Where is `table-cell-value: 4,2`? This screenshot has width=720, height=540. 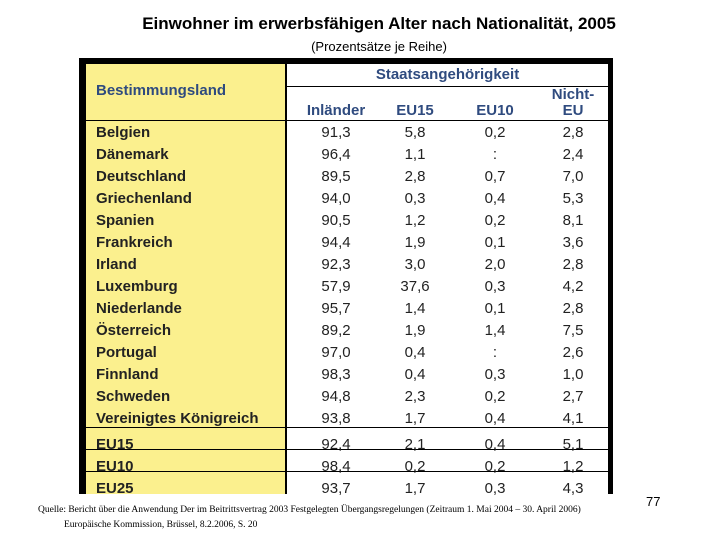
table-cell-value: 4,2 is located at coordinates (573, 286).